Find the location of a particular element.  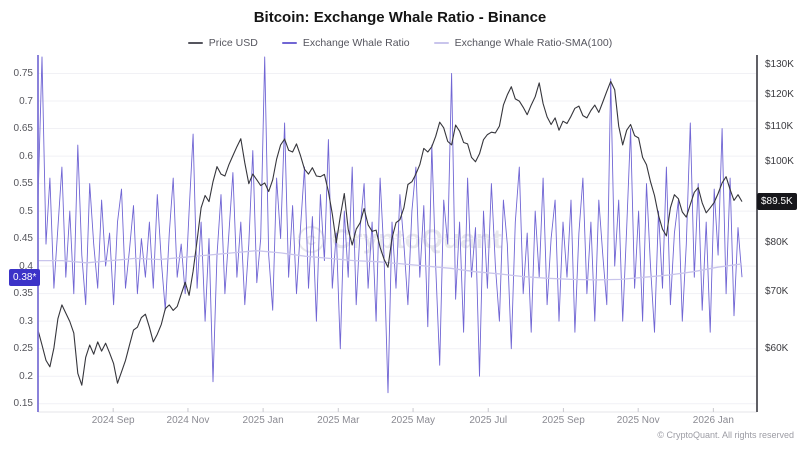

chart-title: Bitcoin: Exchange Whale Ratio - Binance is located at coordinates (400, 17).